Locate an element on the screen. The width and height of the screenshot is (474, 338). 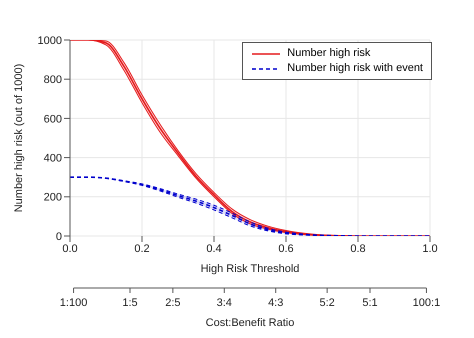
x-tick-label: 1.0 is located at coordinates (430, 248).